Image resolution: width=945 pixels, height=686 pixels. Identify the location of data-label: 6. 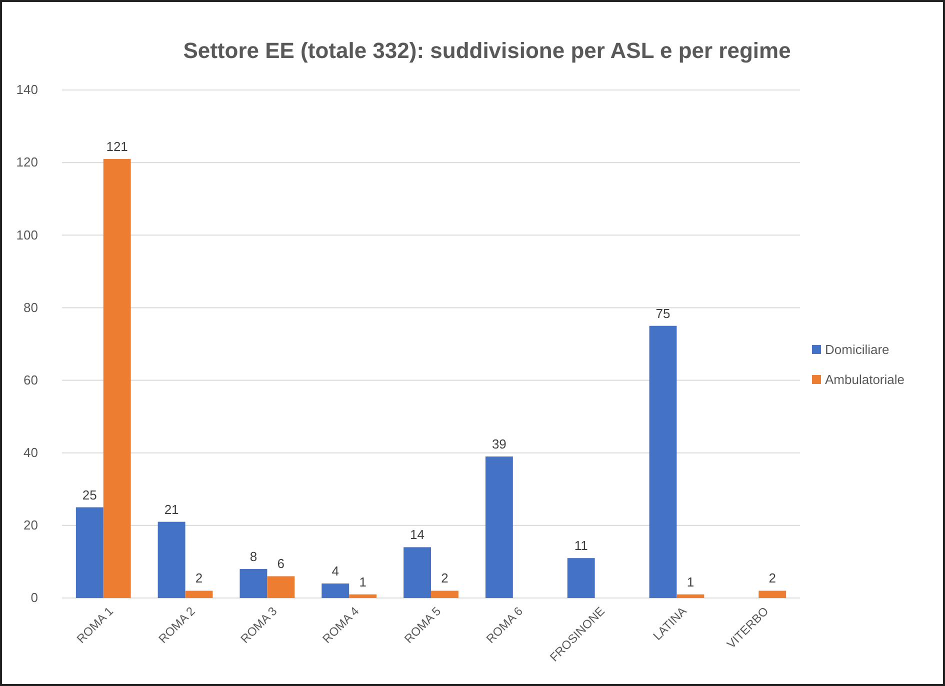
(281, 564).